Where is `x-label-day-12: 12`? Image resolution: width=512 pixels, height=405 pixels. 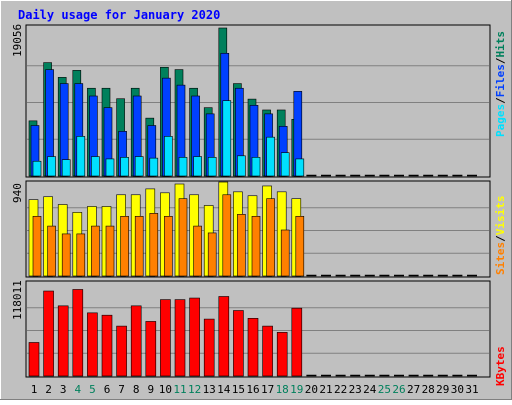
x-label-day-12: 12 is located at coordinates (194, 389).